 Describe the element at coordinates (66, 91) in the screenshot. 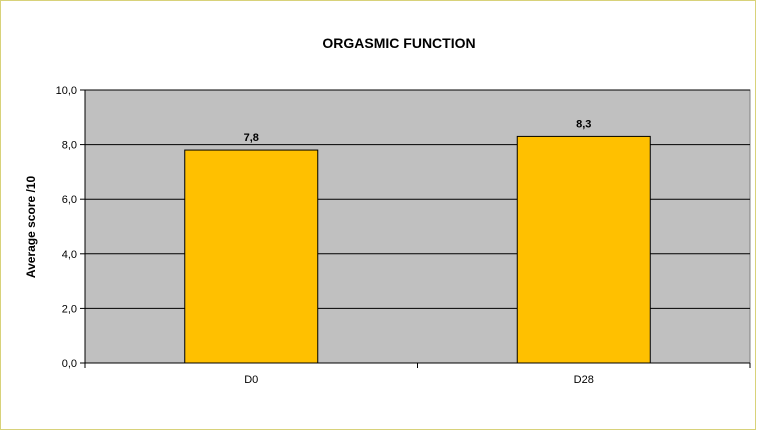

I see `y-tick-label: 10,0` at that location.